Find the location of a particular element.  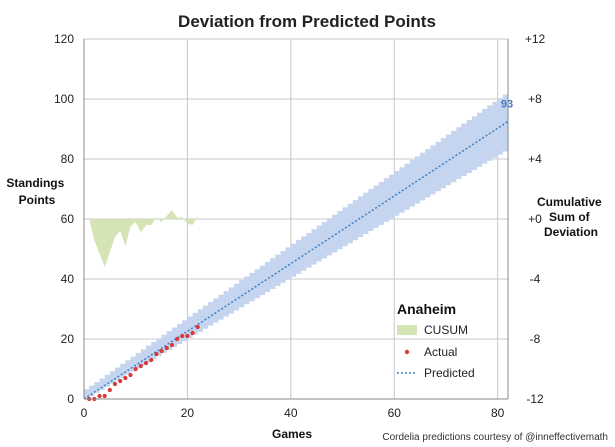

y-tick-label: 60 is located at coordinates (68, 219).